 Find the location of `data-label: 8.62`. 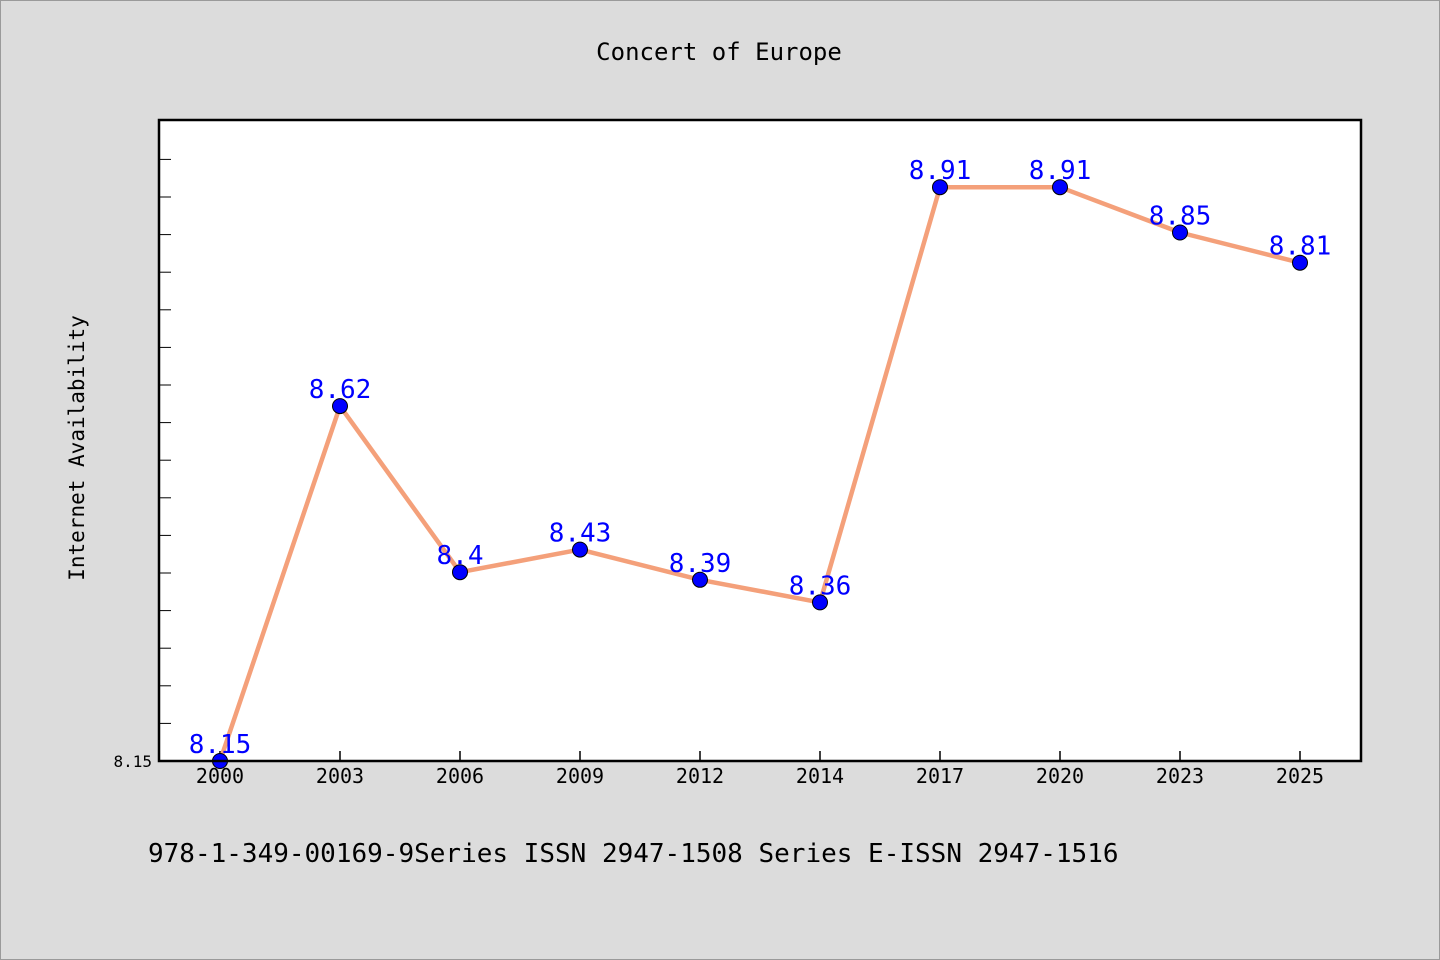

data-label: 8.62 is located at coordinates (340, 390).